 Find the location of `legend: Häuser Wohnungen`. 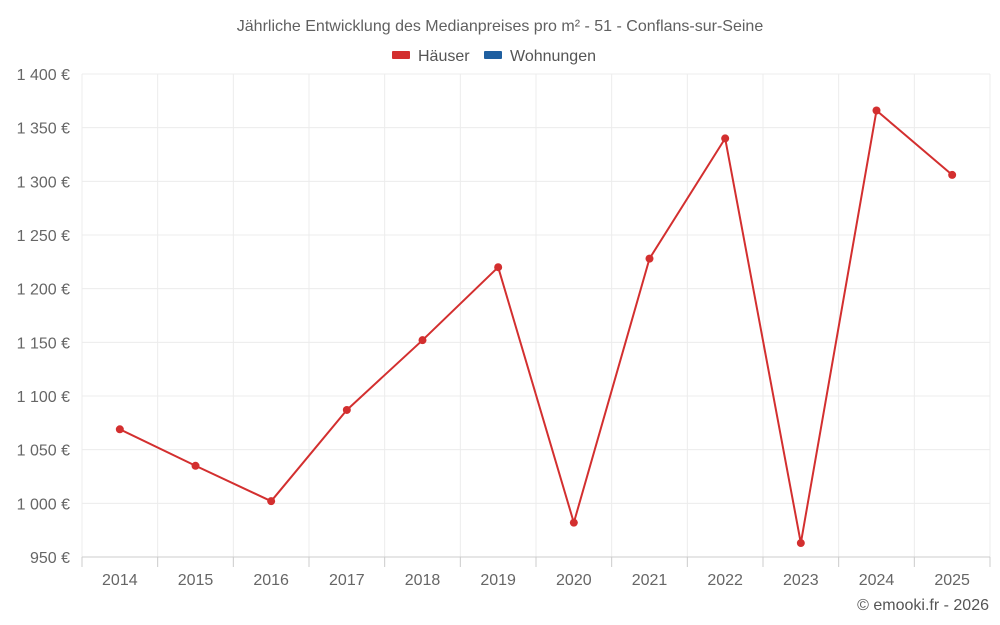

legend: Häuser Wohnungen is located at coordinates (494, 56).